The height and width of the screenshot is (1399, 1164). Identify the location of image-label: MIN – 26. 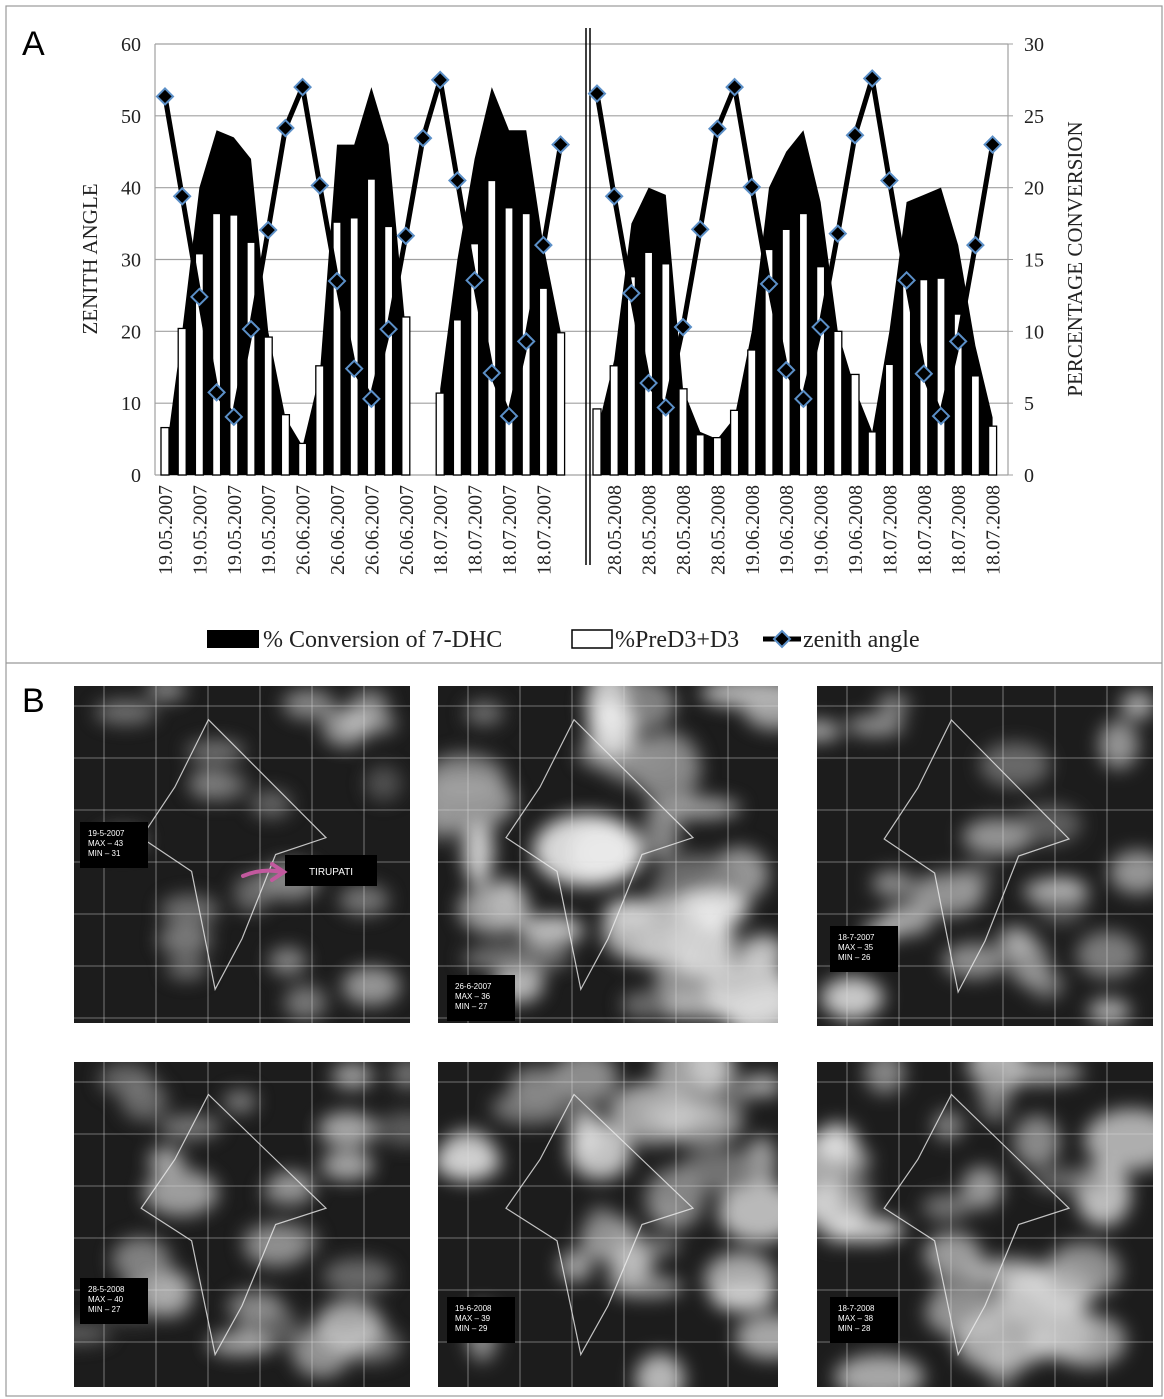
(854, 957).